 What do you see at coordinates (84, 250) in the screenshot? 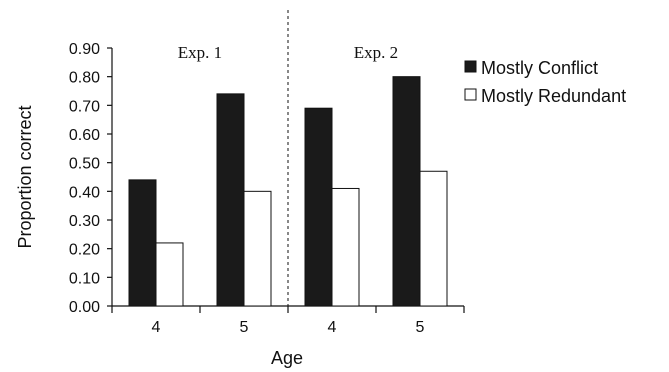
I see `y-tick-label: 0.20` at bounding box center [84, 250].